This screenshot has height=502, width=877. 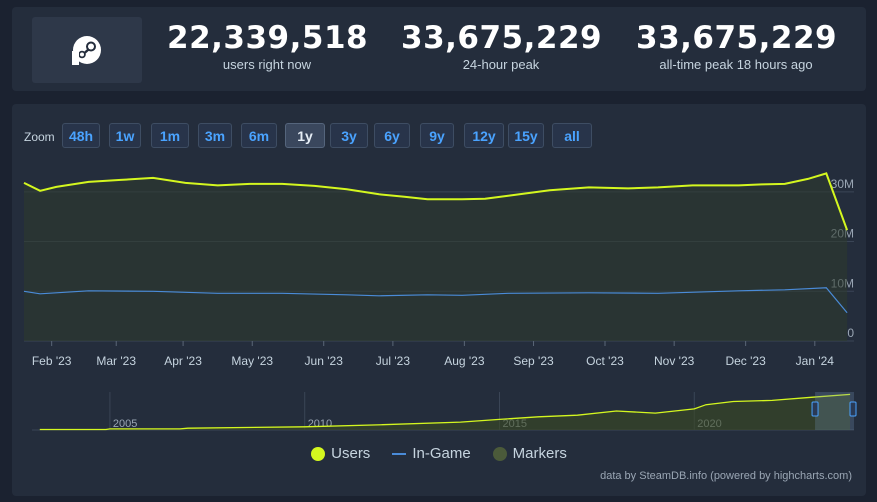 I want to click on legend-item-markers: Markers, so click(x=529, y=453).